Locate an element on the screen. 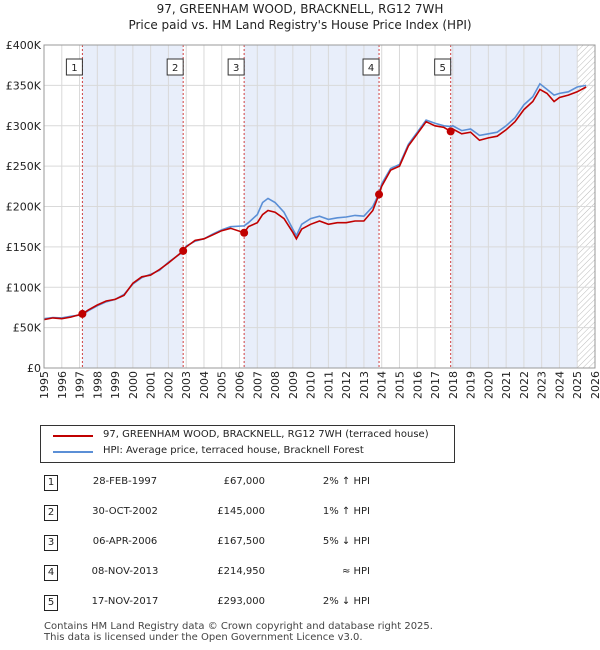  x-tick-label: 2015 is located at coordinates (399, 385).